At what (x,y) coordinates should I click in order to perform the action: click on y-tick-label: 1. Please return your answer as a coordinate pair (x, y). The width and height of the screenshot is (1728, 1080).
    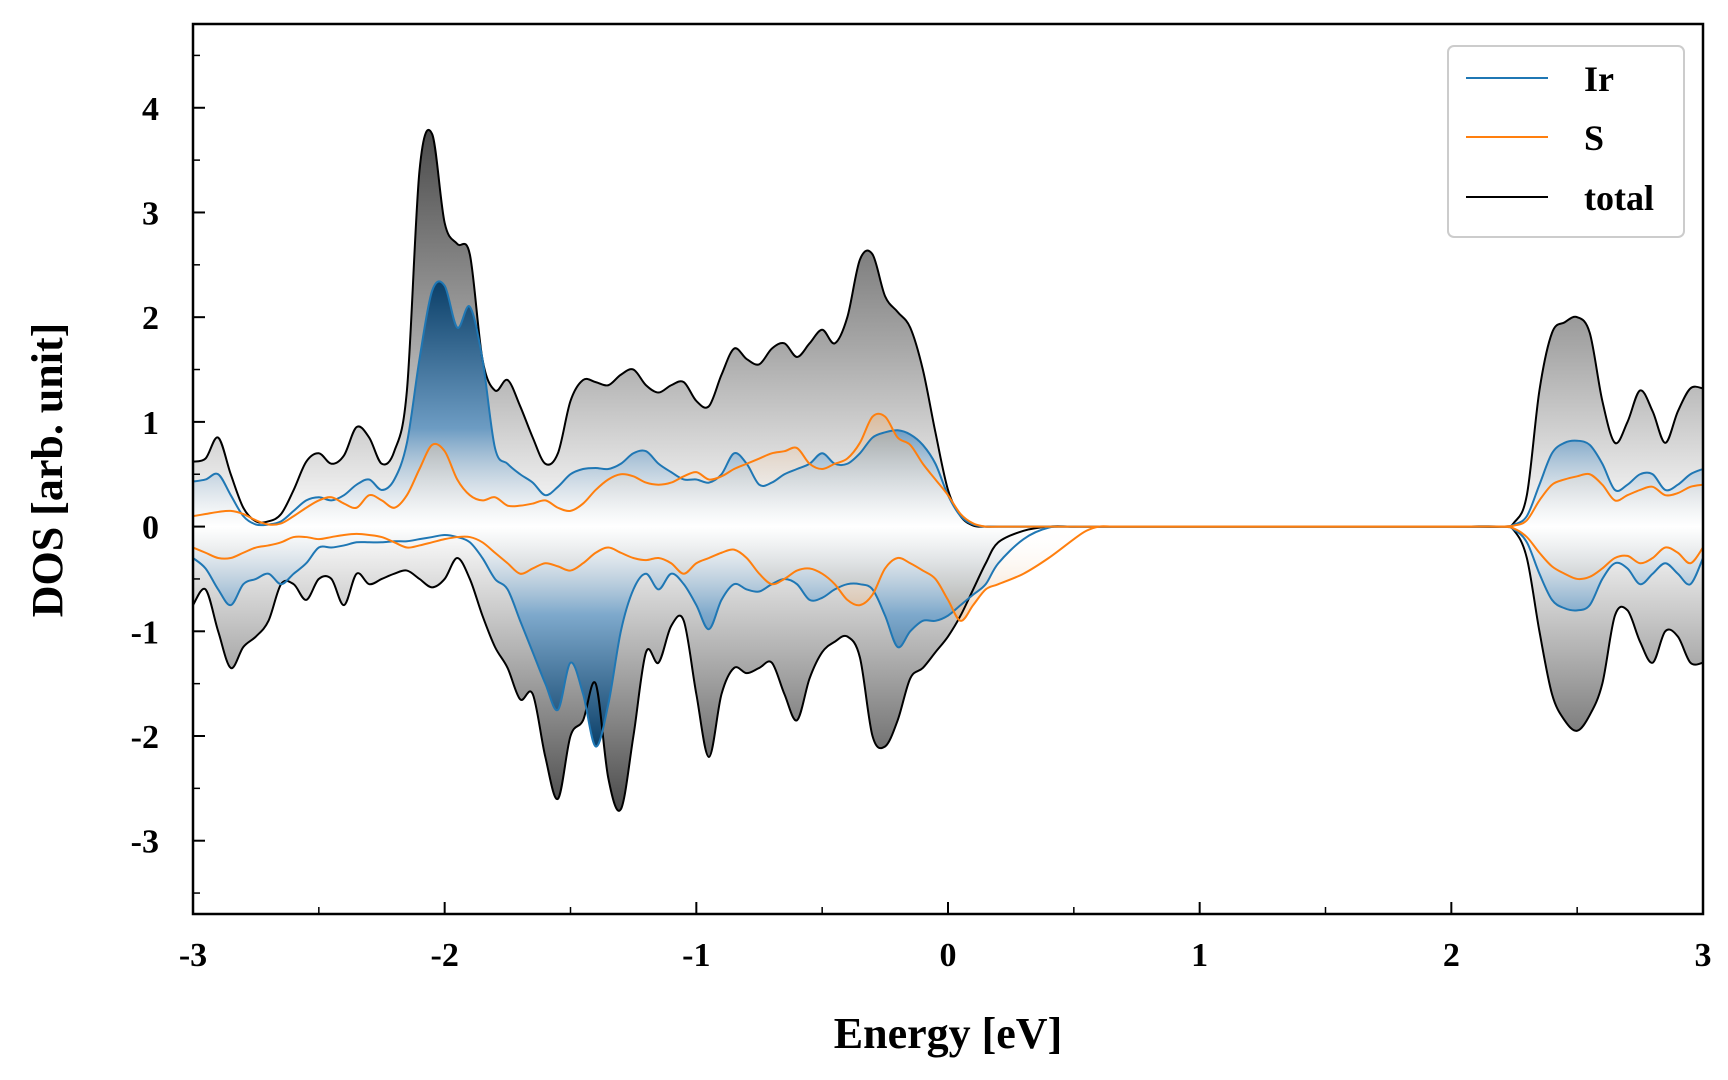
    Looking at the image, I should click on (150, 423).